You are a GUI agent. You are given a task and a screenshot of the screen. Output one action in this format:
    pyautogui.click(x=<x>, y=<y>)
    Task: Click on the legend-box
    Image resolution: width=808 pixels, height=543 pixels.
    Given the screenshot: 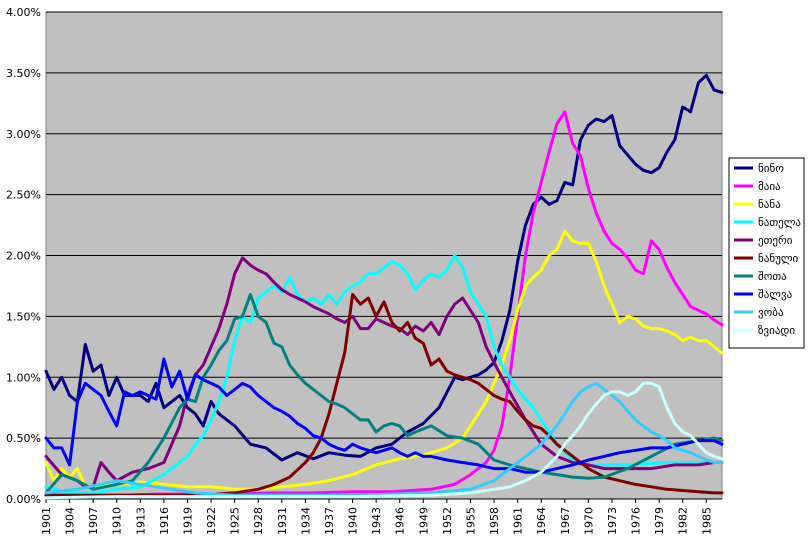 What is the action you would take?
    pyautogui.click(x=766, y=253)
    